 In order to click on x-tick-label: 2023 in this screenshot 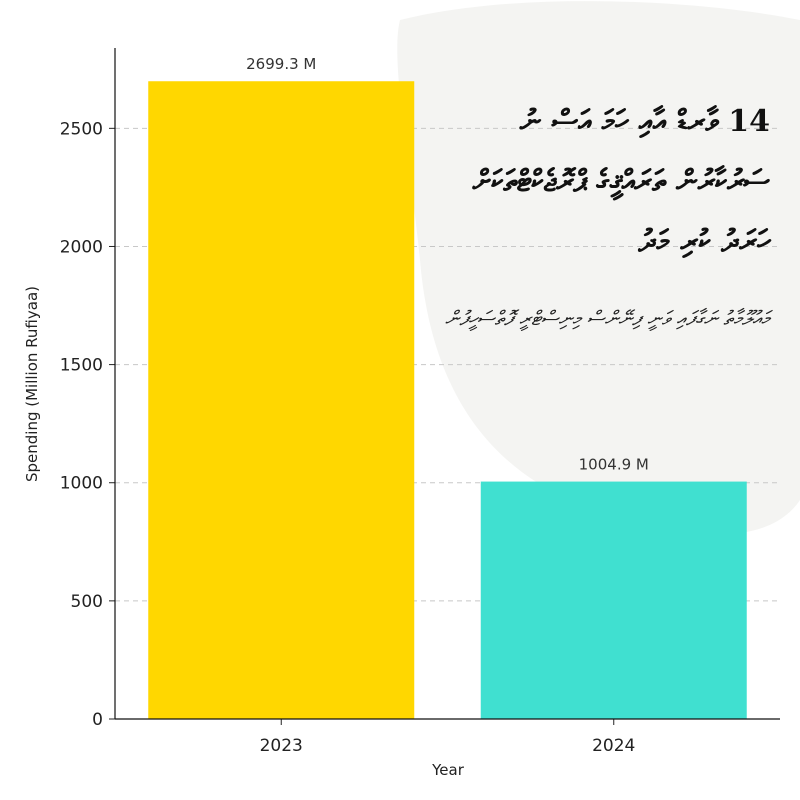, I will do `click(281, 746)`.